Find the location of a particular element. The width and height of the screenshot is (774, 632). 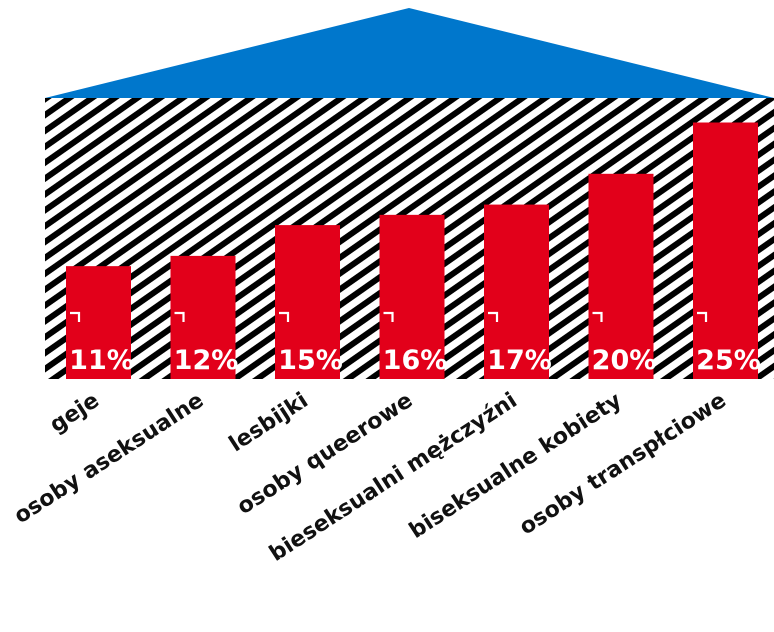

bar-biseksualne-kobiety is located at coordinates (621, 276).